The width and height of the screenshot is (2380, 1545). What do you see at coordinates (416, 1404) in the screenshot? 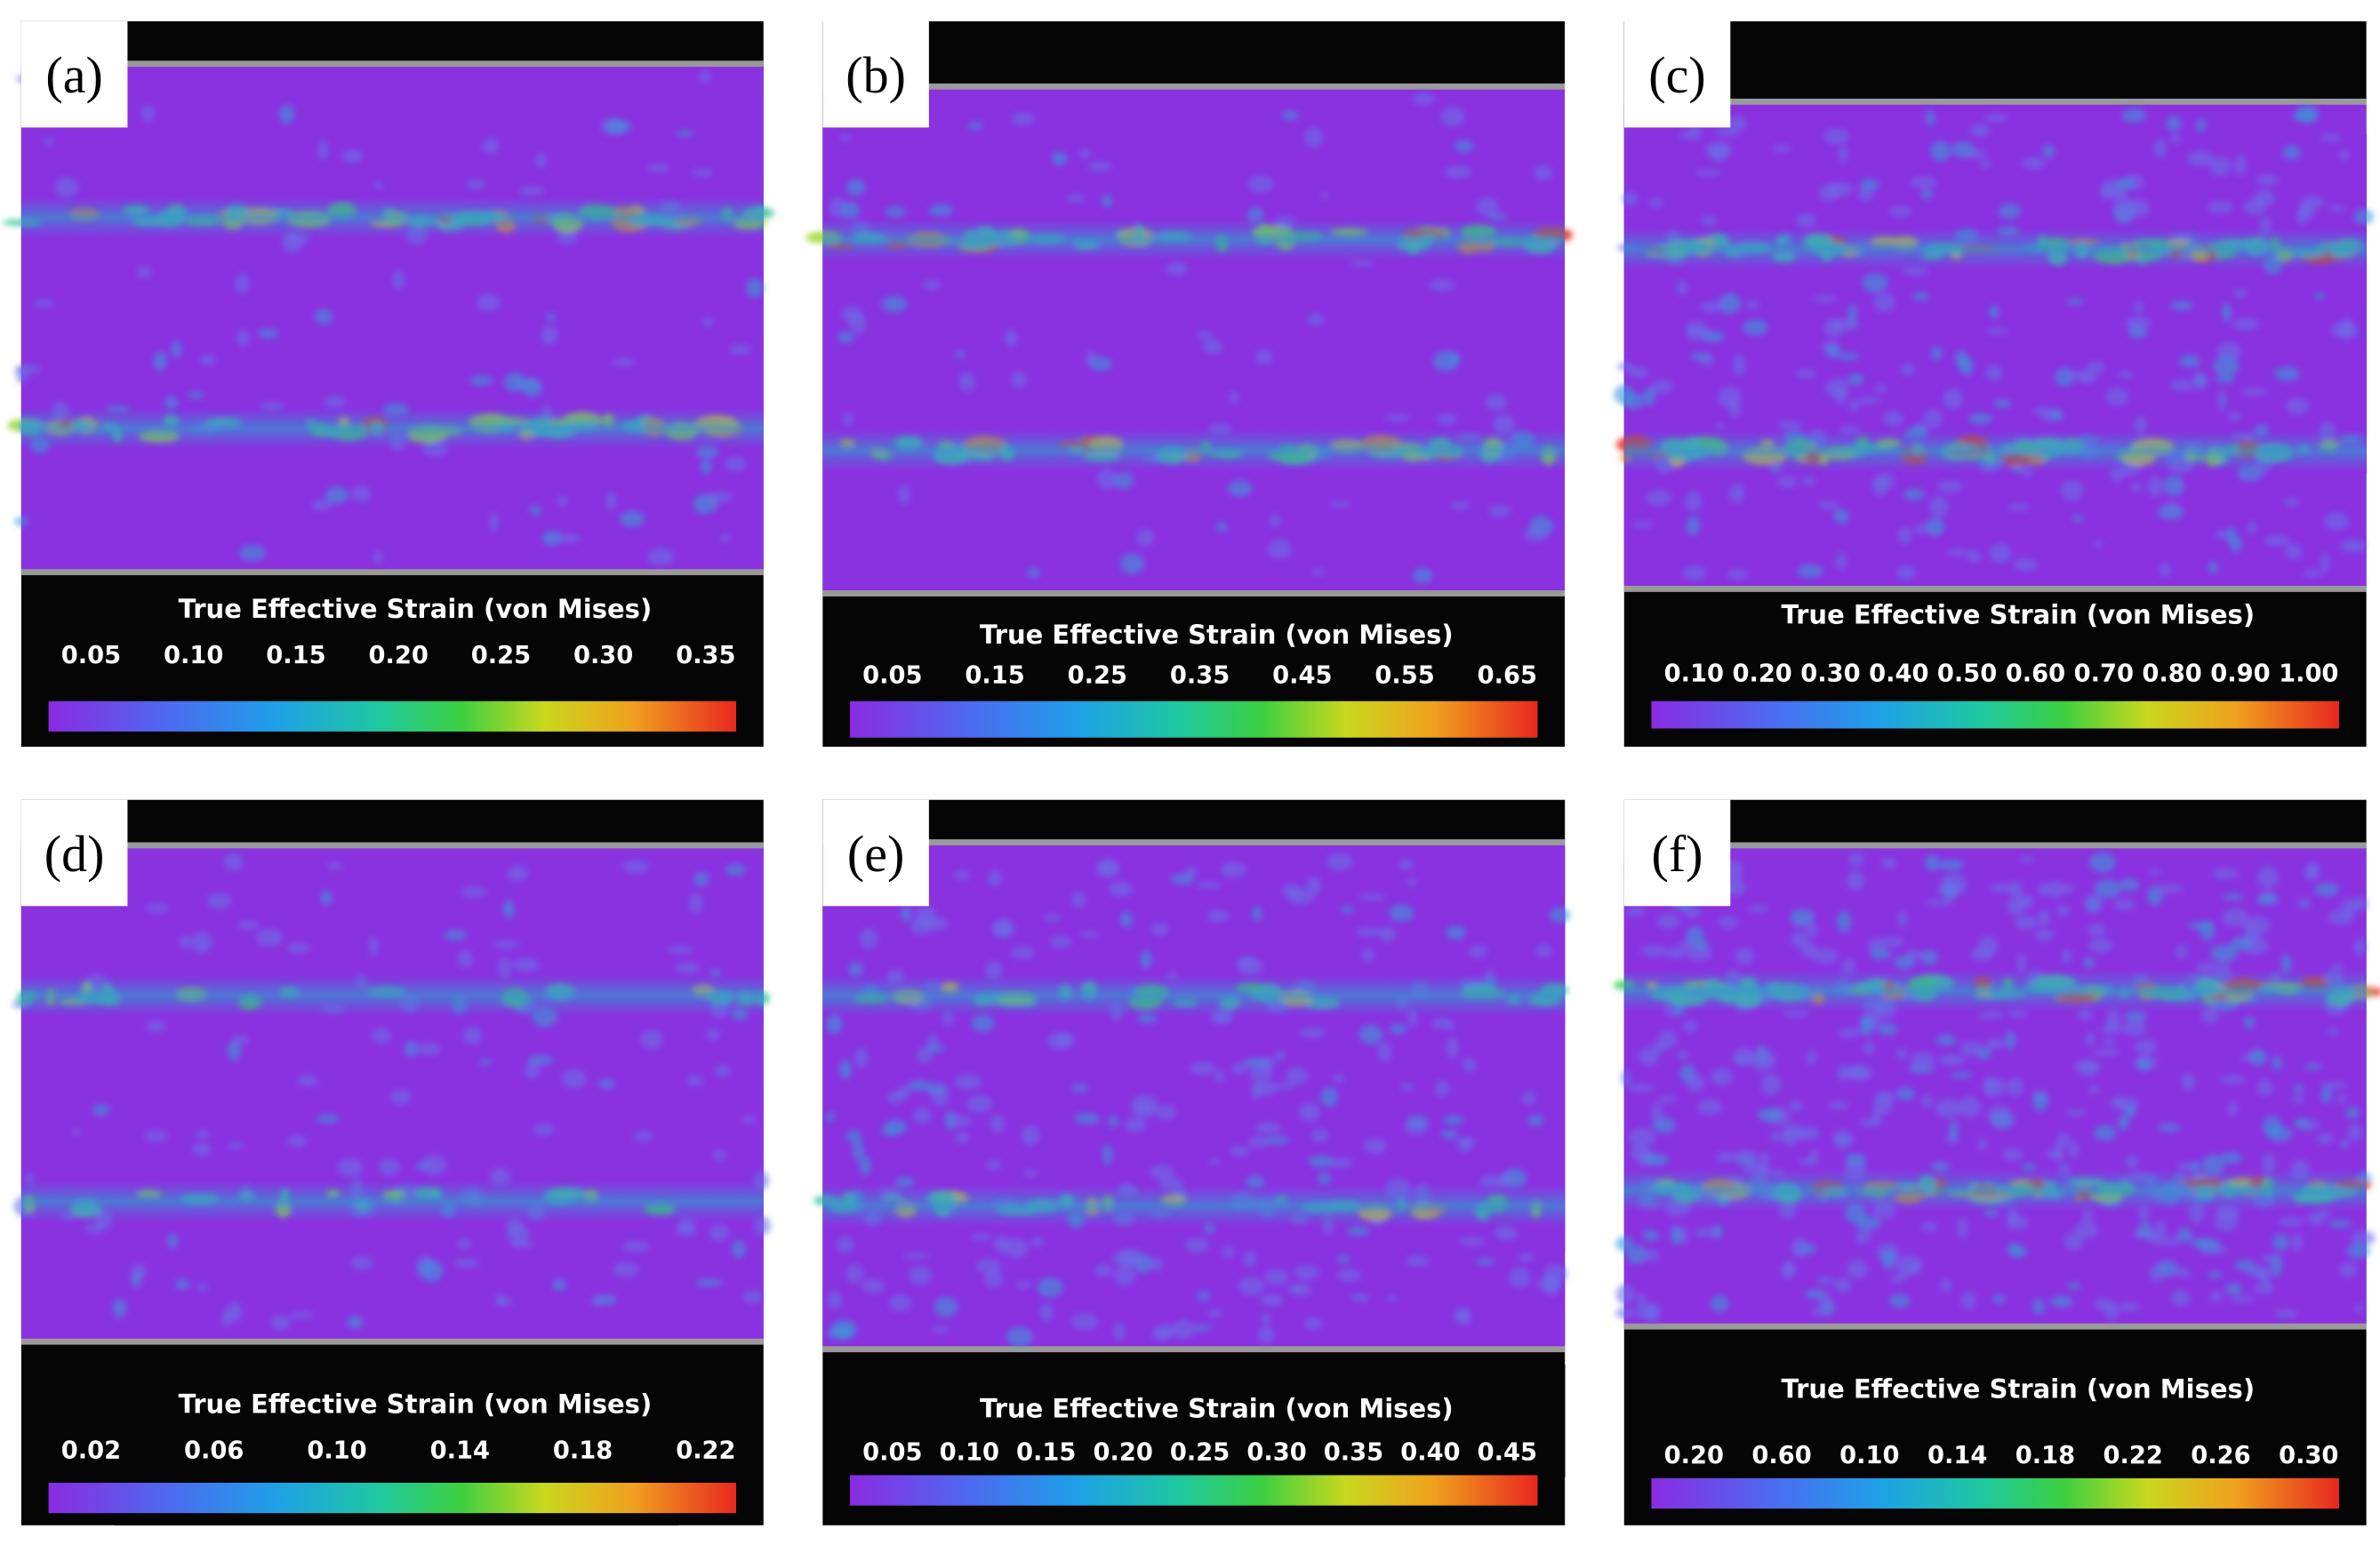
I see `colorbar-title: True Effective Strain (von Mises)` at bounding box center [416, 1404].